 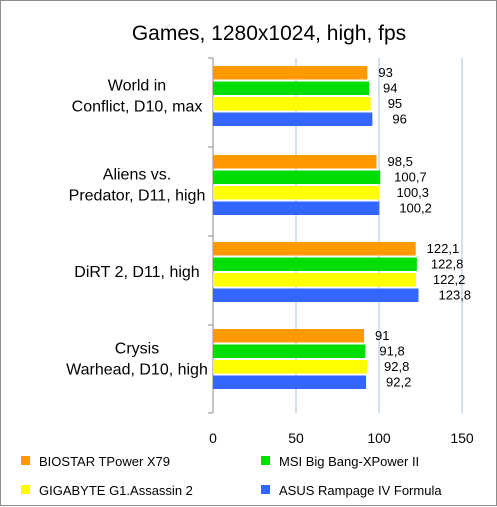 What do you see at coordinates (116, 490) in the screenshot?
I see `legend-label: GIGABYTE G1.Assassin 2` at bounding box center [116, 490].